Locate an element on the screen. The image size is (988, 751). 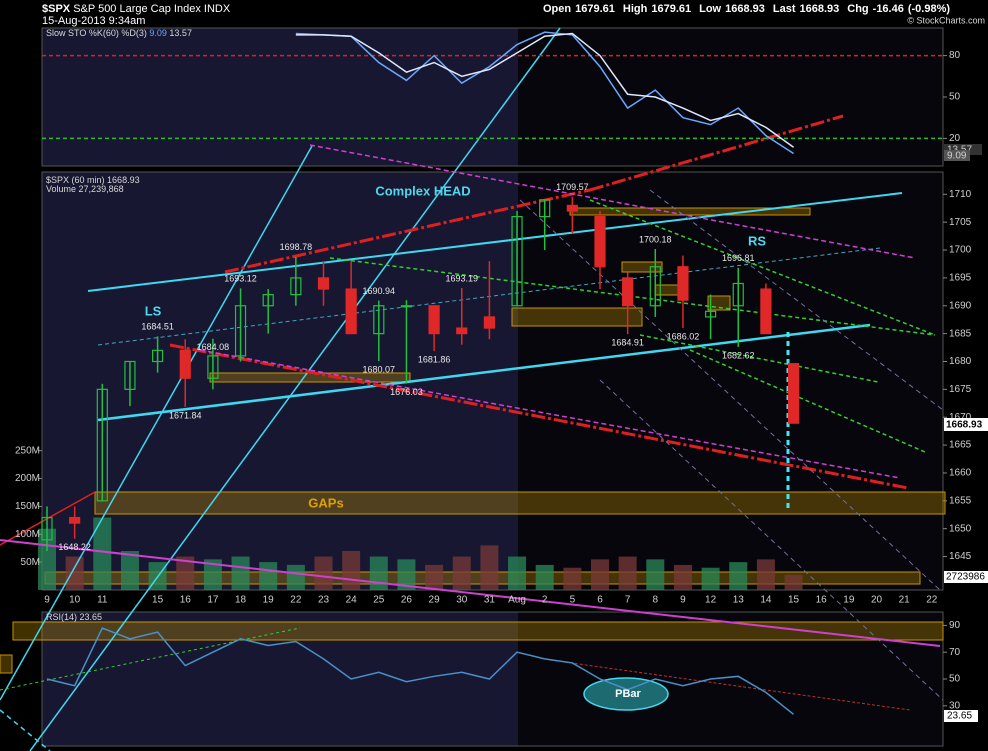
value-box is located at coordinates (966, 424).